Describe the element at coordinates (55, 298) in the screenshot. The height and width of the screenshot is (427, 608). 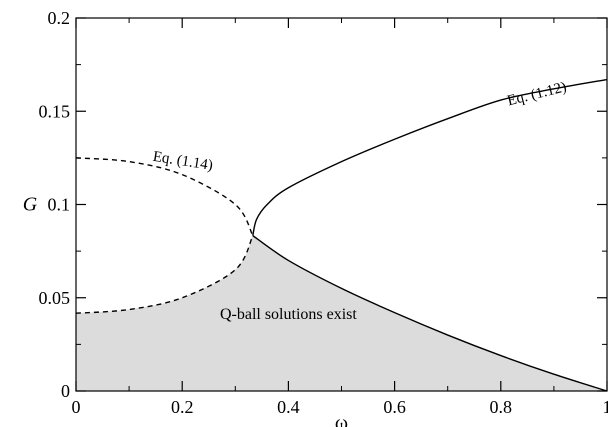
I see `y-tick-label-1: 0.05` at that location.